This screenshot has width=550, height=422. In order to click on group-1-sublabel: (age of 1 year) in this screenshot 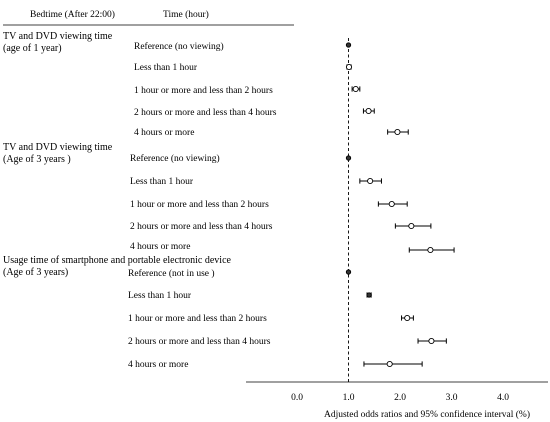, I will do `click(32, 48)`.